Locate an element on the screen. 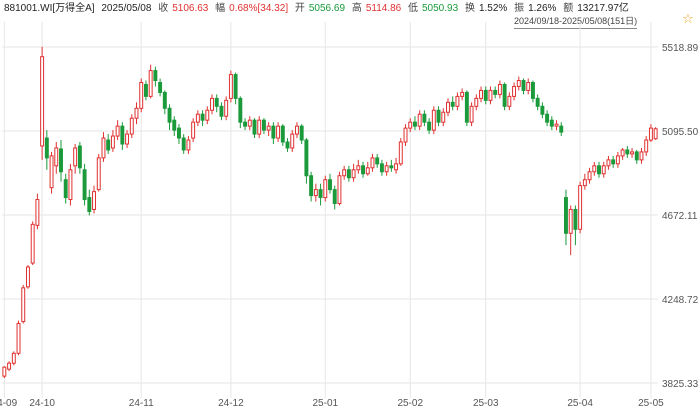 This screenshot has height=409, width=700. turnover-value: 1.52% is located at coordinates (493, 8).